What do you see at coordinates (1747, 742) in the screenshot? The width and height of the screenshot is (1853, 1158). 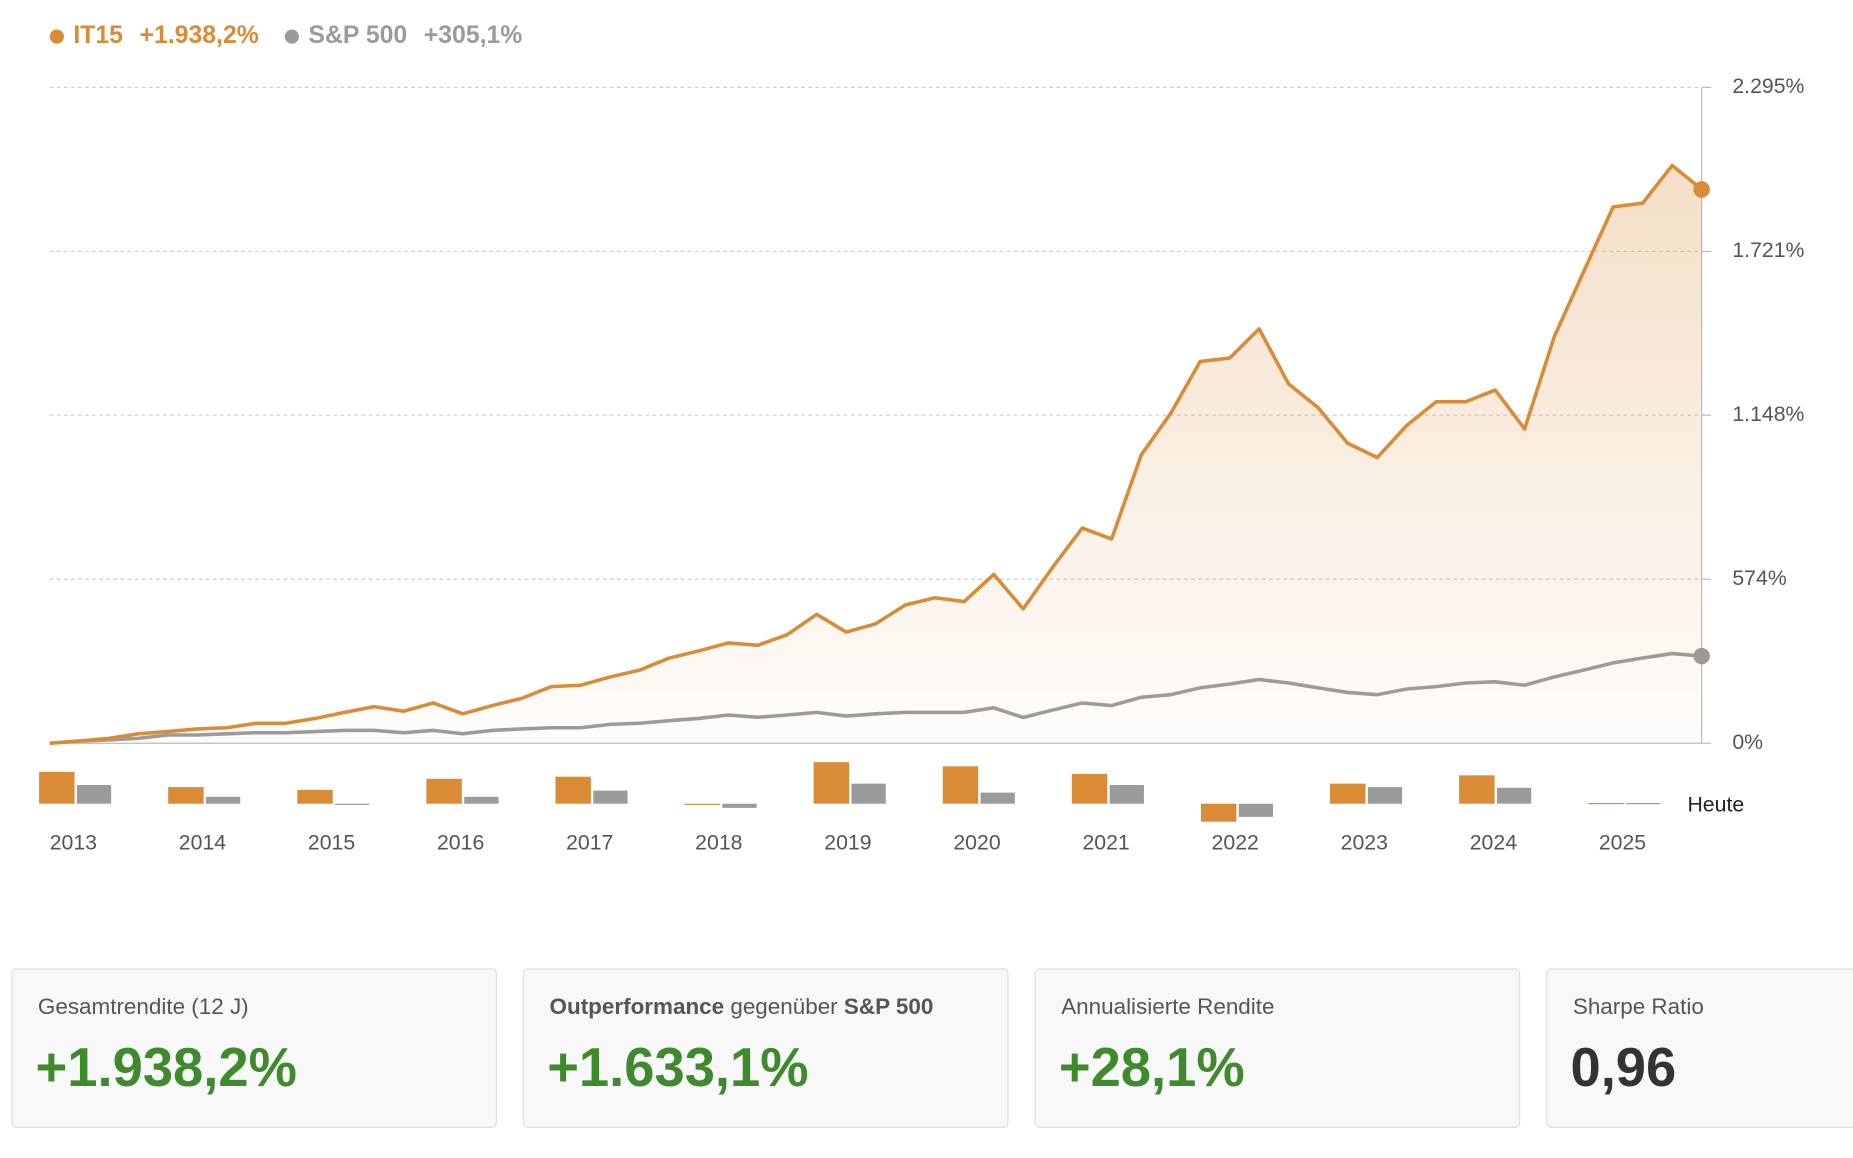 I see `y-tick-label: 0%` at bounding box center [1747, 742].